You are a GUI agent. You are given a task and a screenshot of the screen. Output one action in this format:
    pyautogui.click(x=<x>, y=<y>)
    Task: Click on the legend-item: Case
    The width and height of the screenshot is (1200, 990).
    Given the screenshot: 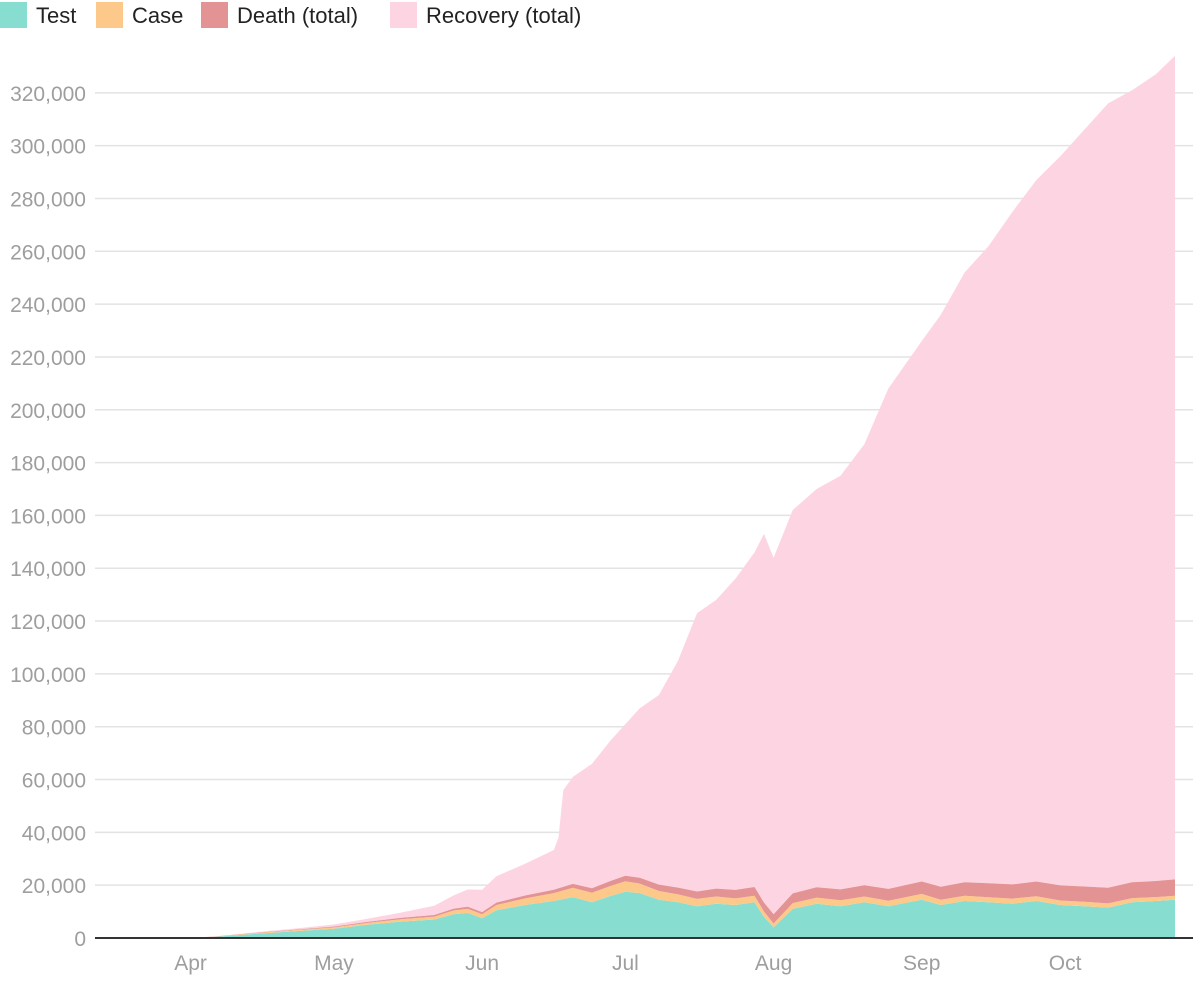 What is the action you would take?
    pyautogui.click(x=139, y=15)
    